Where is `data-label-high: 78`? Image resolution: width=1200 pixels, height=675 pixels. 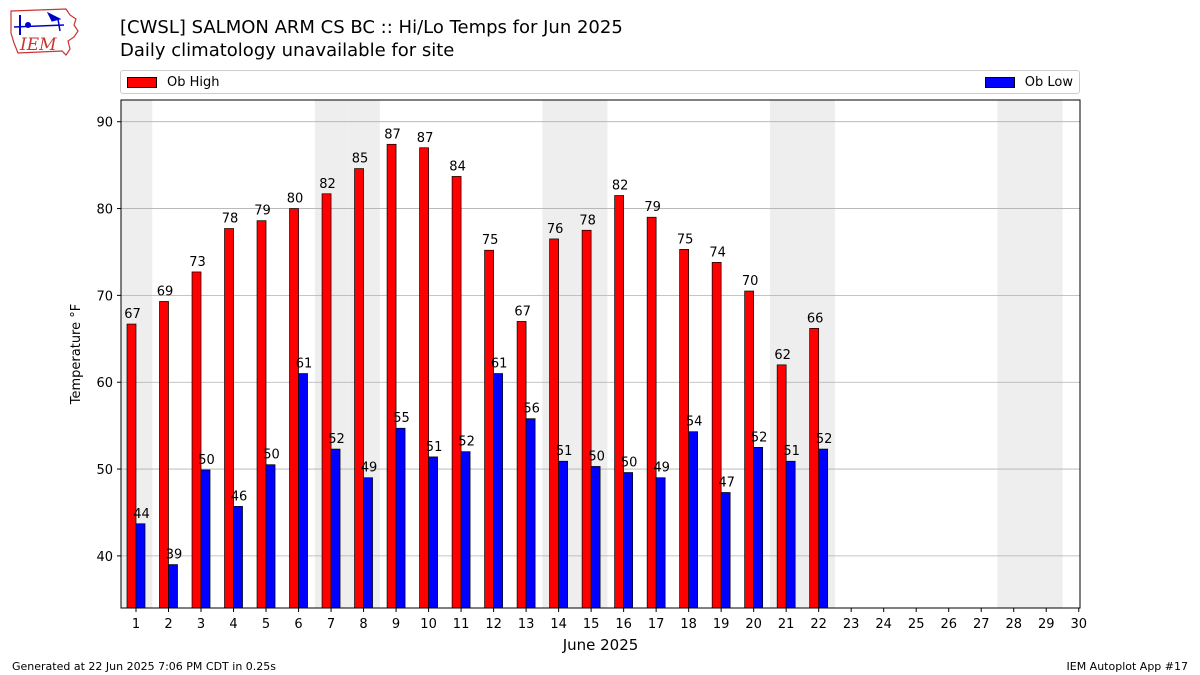 data-label-high: 78 is located at coordinates (587, 220).